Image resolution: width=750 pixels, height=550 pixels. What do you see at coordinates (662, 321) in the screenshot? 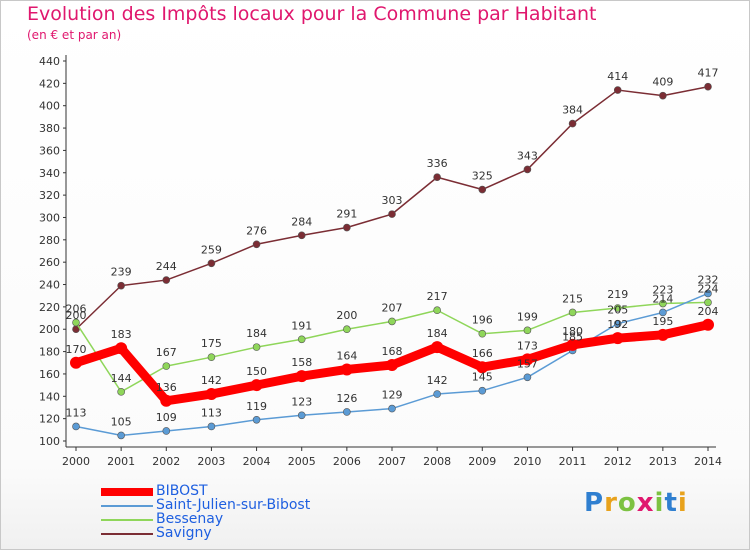
I see `data-label-bibost: 195` at bounding box center [662, 321].